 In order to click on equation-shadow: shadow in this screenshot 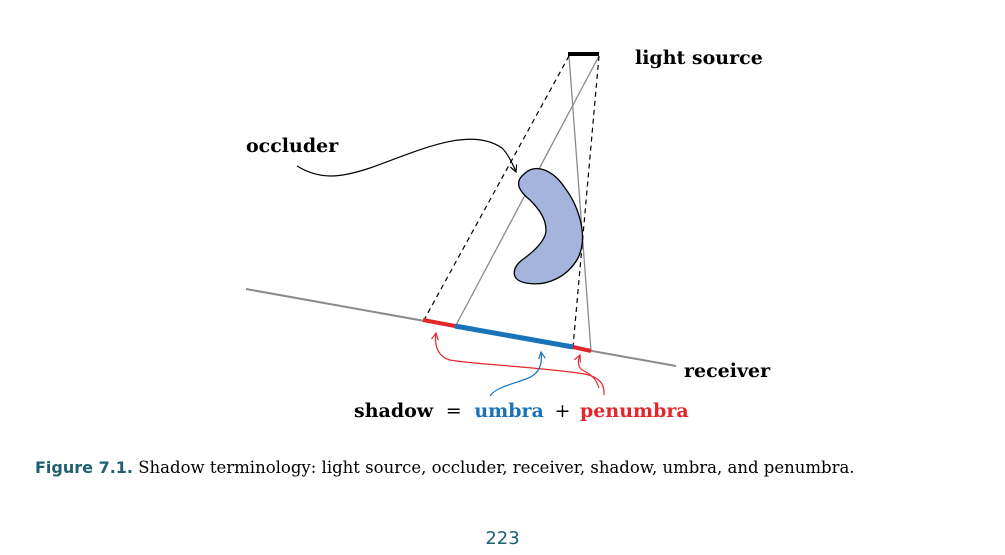, I will do `click(394, 411)`.